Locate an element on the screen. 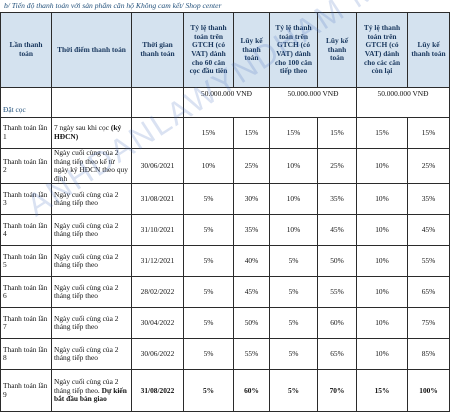 Image resolution: width=450 pixels, height=412 pixels. cell-luyke-2: 35% is located at coordinates (337, 199).